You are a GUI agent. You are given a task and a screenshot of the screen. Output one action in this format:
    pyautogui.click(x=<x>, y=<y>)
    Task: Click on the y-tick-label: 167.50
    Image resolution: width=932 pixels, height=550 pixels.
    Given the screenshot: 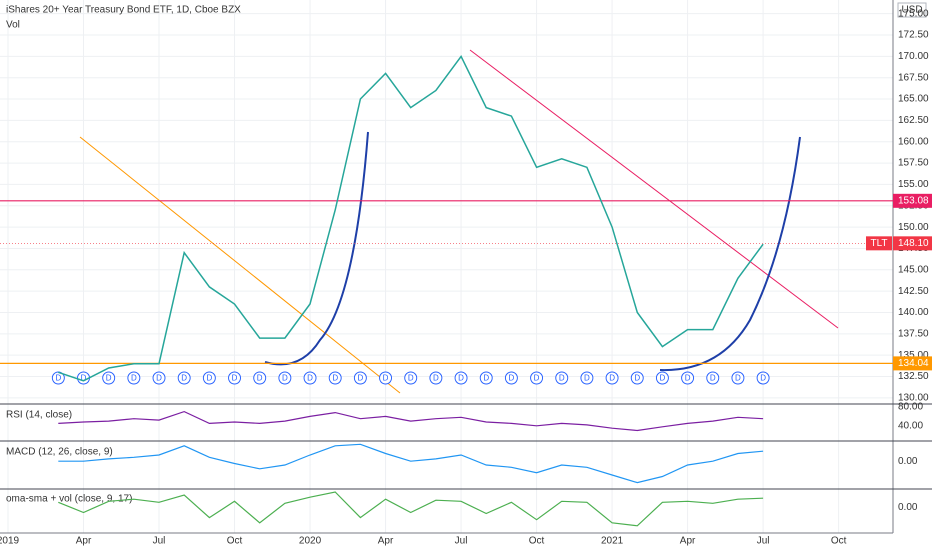 What is the action you would take?
    pyautogui.click(x=913, y=77)
    